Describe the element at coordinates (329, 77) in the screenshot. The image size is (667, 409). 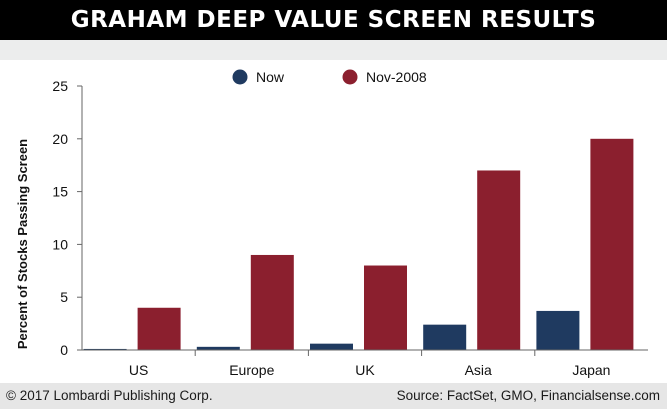
I see `chart-legend: Now Nov-2008` at that location.